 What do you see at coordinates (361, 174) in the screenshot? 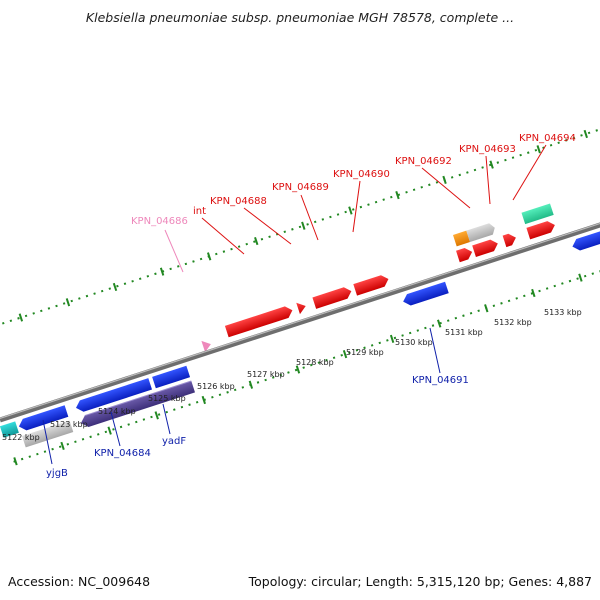
I see `gene-label-top: KPN_04690` at bounding box center [361, 174].